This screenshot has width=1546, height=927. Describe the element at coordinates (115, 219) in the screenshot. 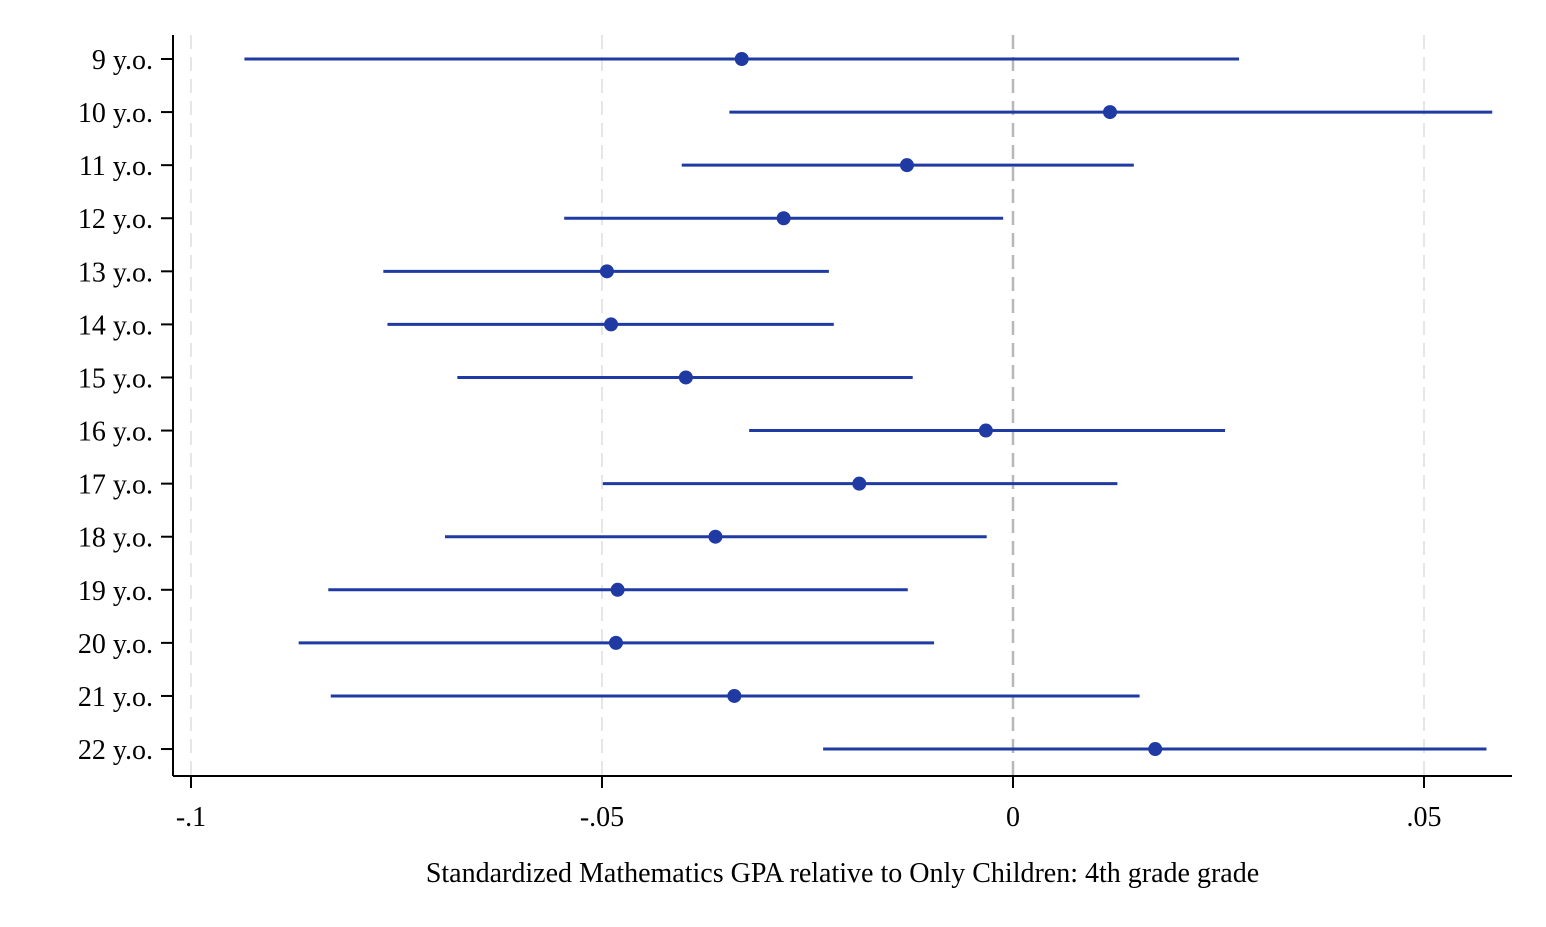

I see `y-tick-label: 12 y.o.` at that location.